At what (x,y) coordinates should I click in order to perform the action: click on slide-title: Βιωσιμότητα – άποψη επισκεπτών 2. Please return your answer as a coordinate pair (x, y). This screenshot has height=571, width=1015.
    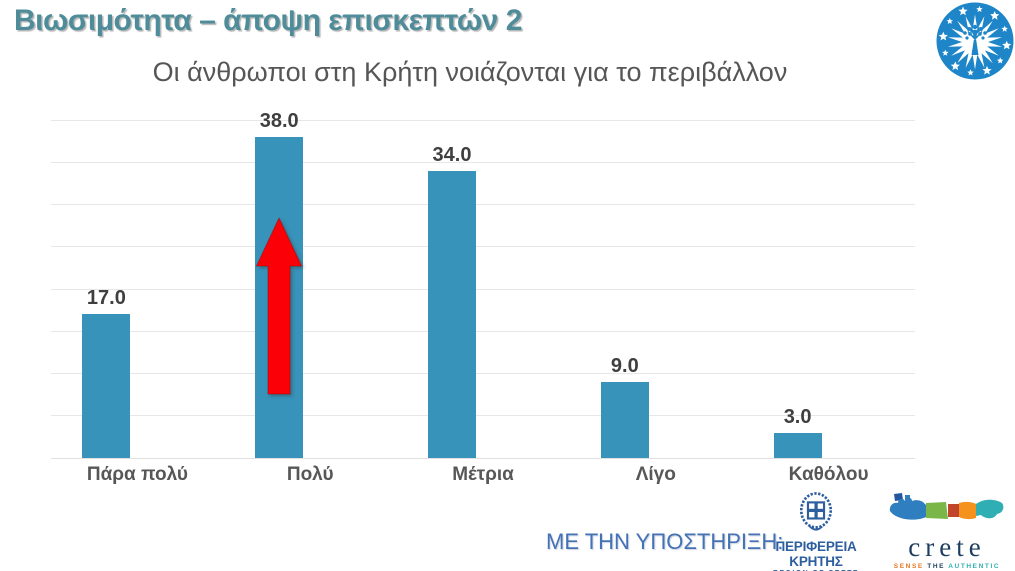
    Looking at the image, I should click on (268, 20).